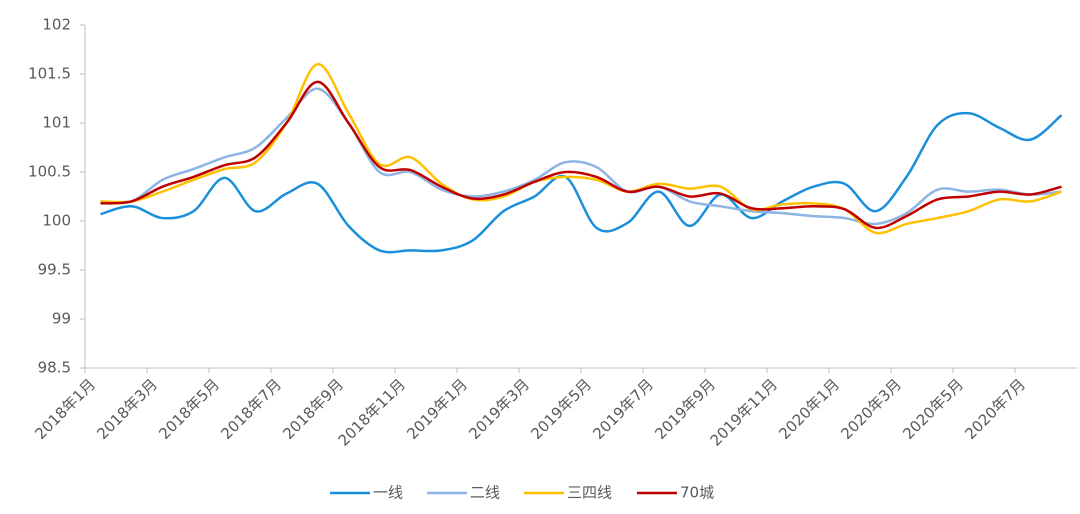 The image size is (1080, 514). I want to click on x-tick-label: 2018年7月, so click(251, 409).